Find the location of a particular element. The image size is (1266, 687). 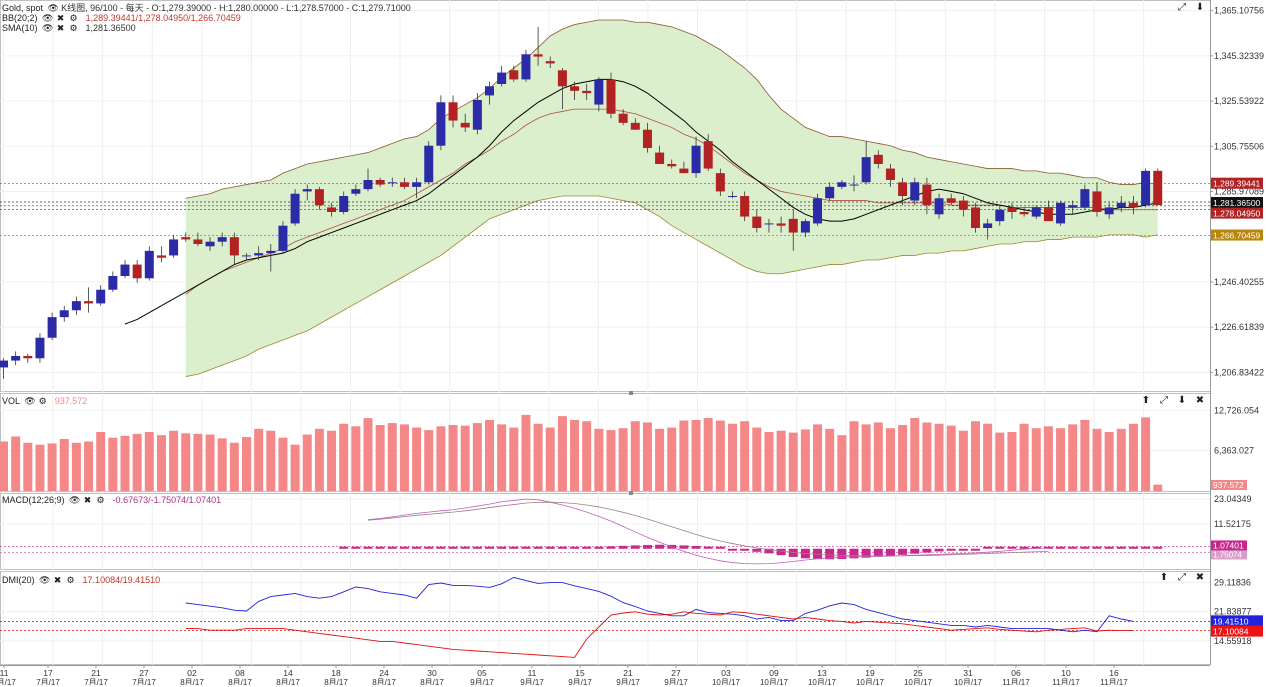

x-axis-month-label: 11月/17 is located at coordinates (1066, 681).